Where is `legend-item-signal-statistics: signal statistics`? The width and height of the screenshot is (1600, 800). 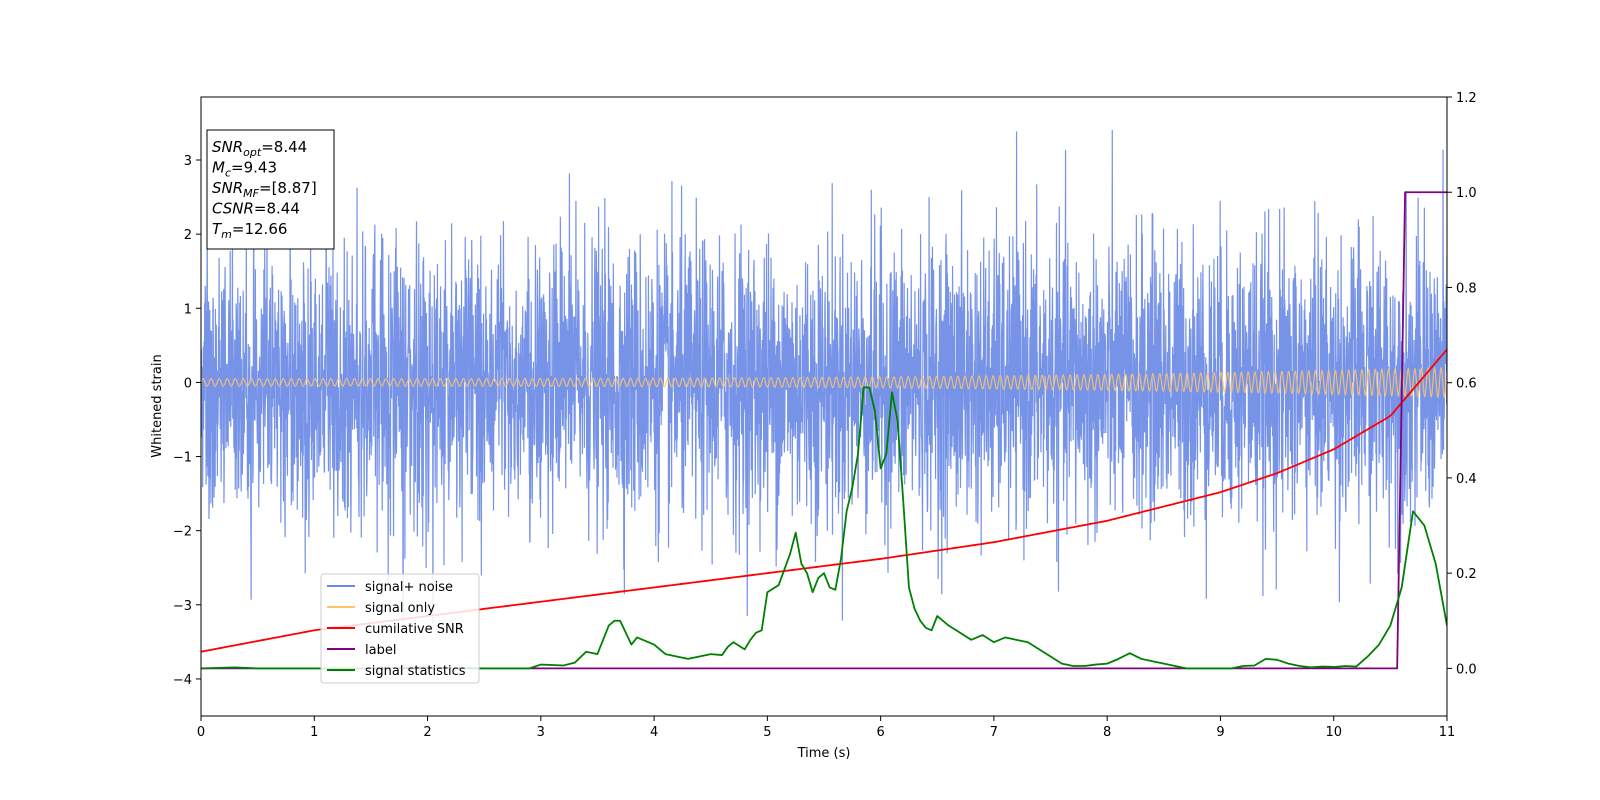
legend-item-signal-statistics: signal statistics is located at coordinates (415, 671).